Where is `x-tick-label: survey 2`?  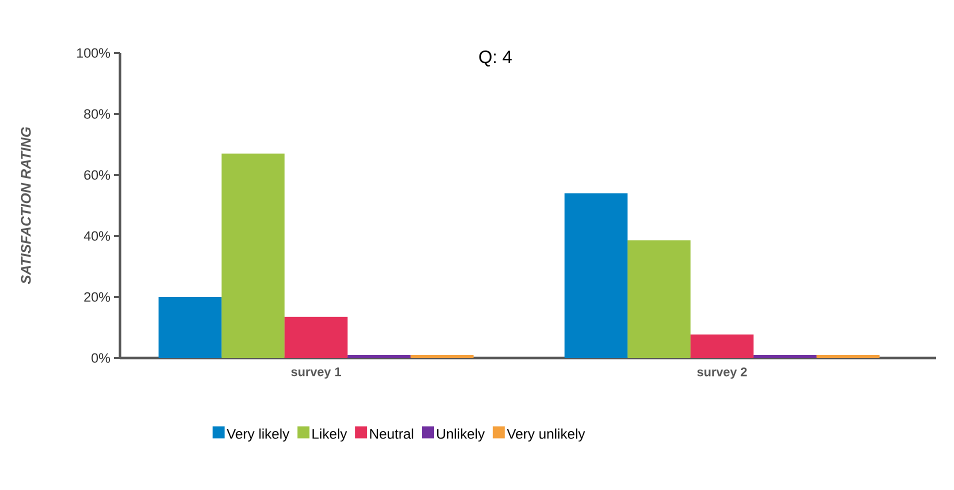 x-tick-label: survey 2 is located at coordinates (722, 373).